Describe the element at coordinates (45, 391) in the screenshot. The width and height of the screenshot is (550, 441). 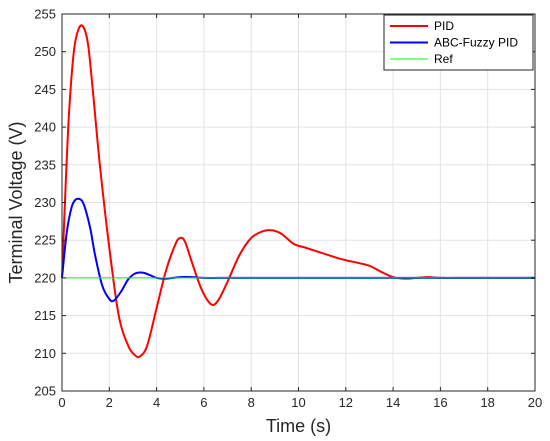
I see `y-tick-label: 205` at that location.